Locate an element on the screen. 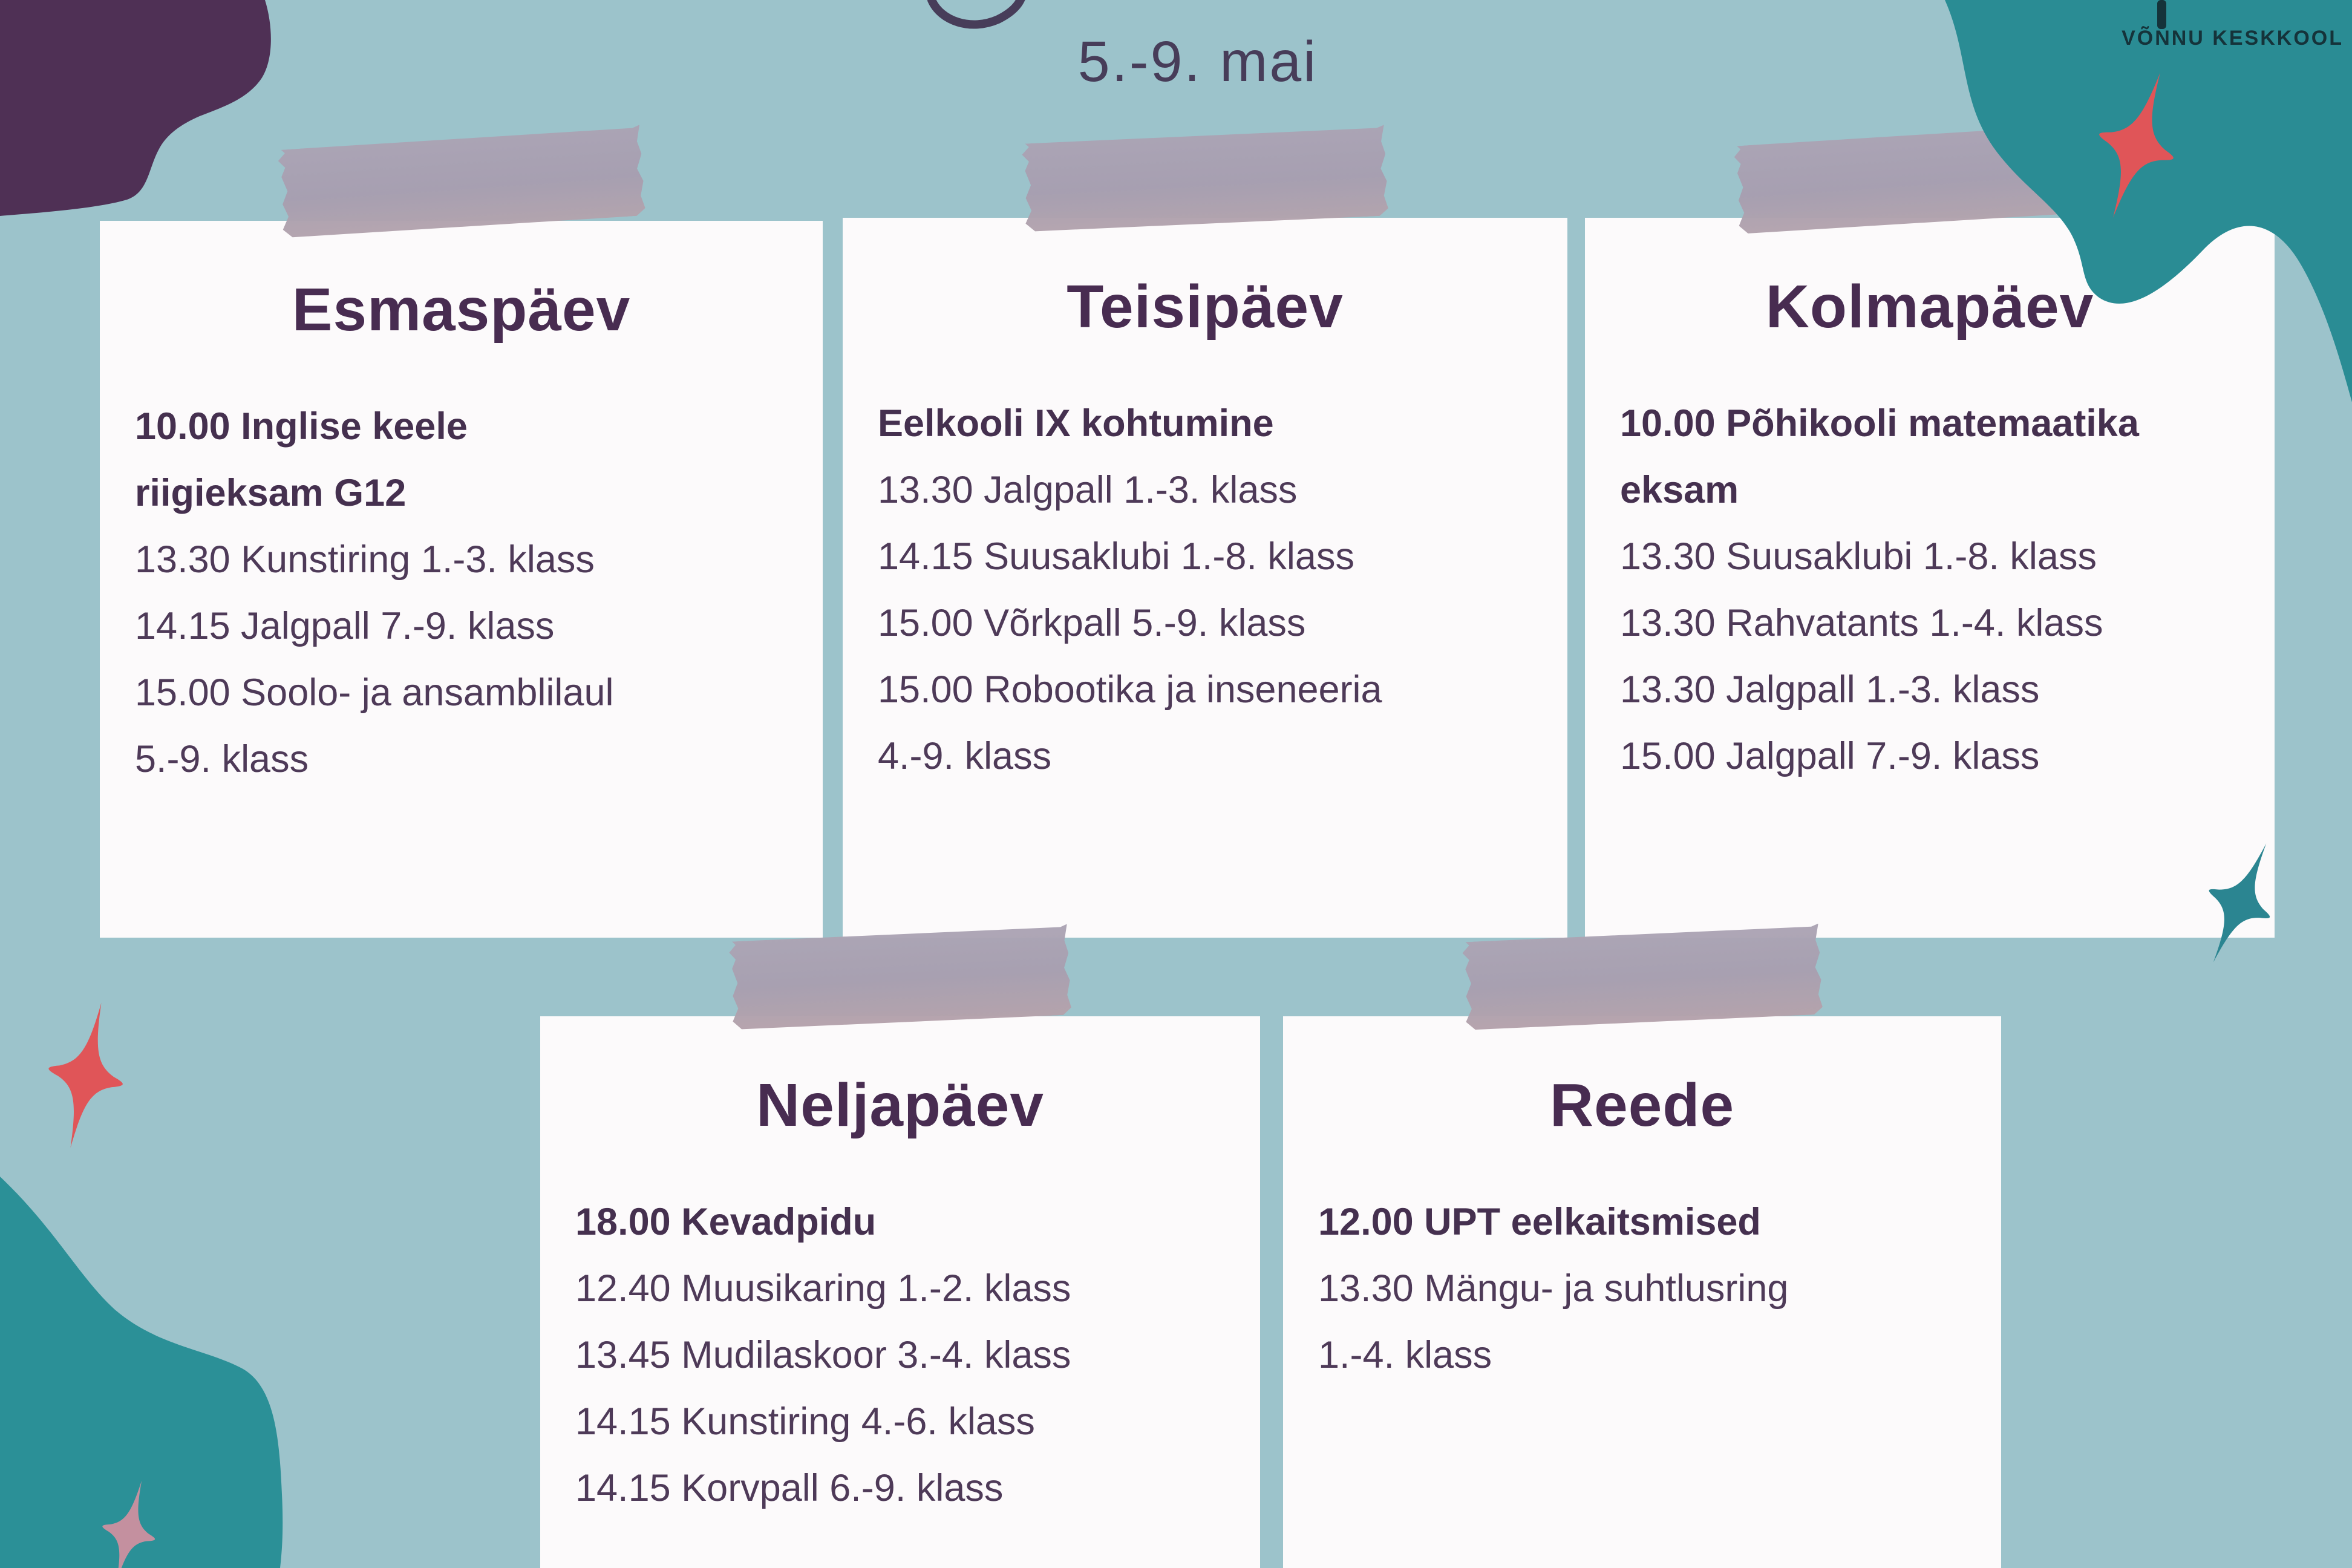 This screenshot has height=1568, width=2352. event-item: Eelkooli IX kohtumine is located at coordinates (1076, 423).